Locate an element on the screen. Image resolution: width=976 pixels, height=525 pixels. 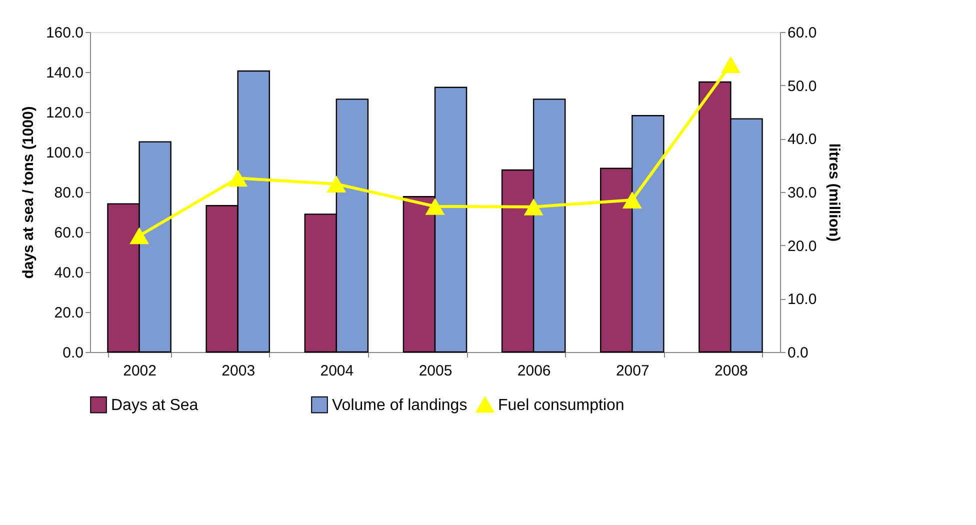
y-axis-title: days at sea / tons (1000) is located at coordinates (28, 192).